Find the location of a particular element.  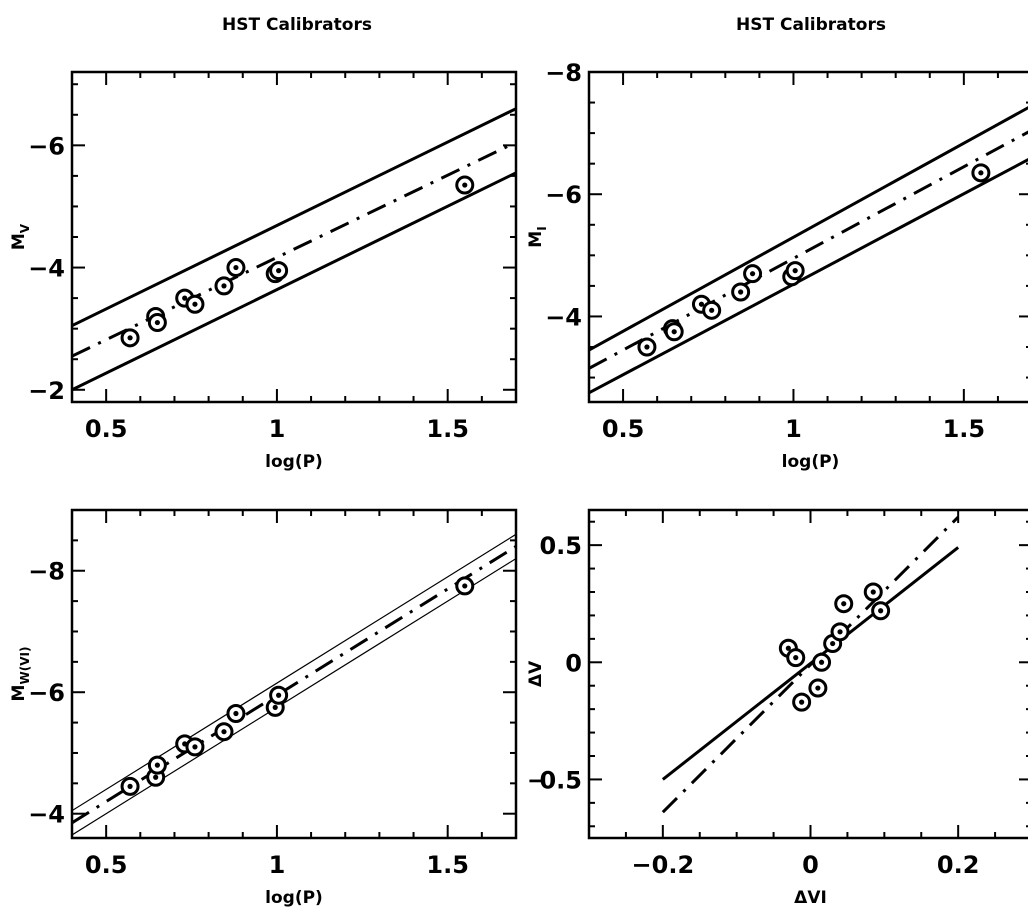

panel-1-xtick-label: 0.5 is located at coordinates (106, 429).